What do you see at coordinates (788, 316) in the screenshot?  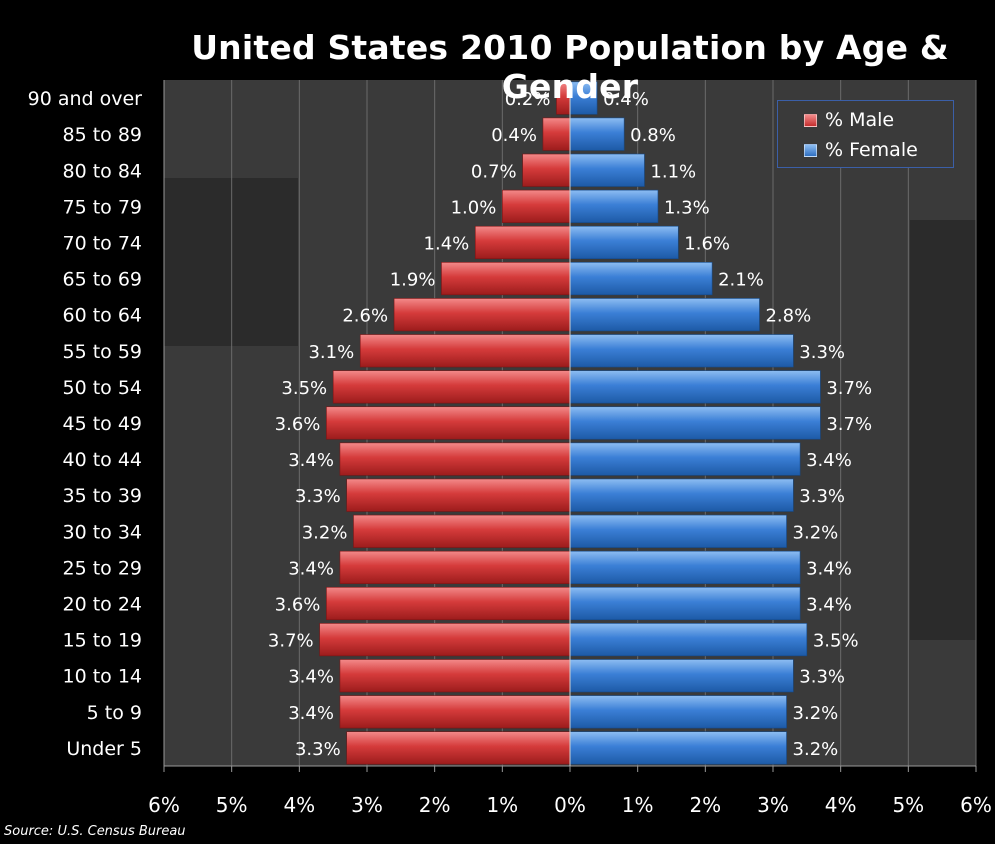 I see `data-label-female: 2.8%` at bounding box center [788, 316].